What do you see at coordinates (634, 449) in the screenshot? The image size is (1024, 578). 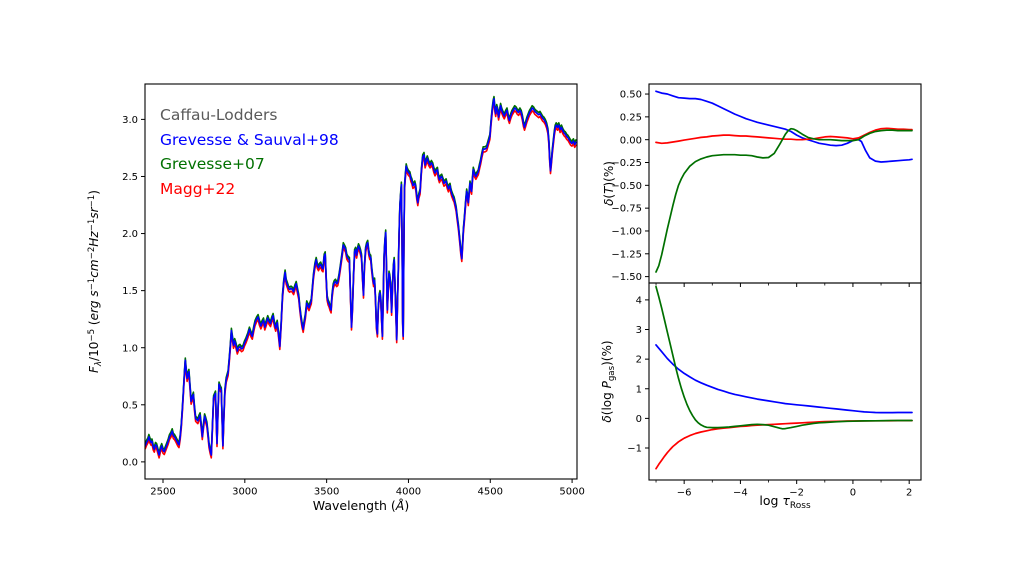 I see `y-tick-label: −1` at bounding box center [634, 449].